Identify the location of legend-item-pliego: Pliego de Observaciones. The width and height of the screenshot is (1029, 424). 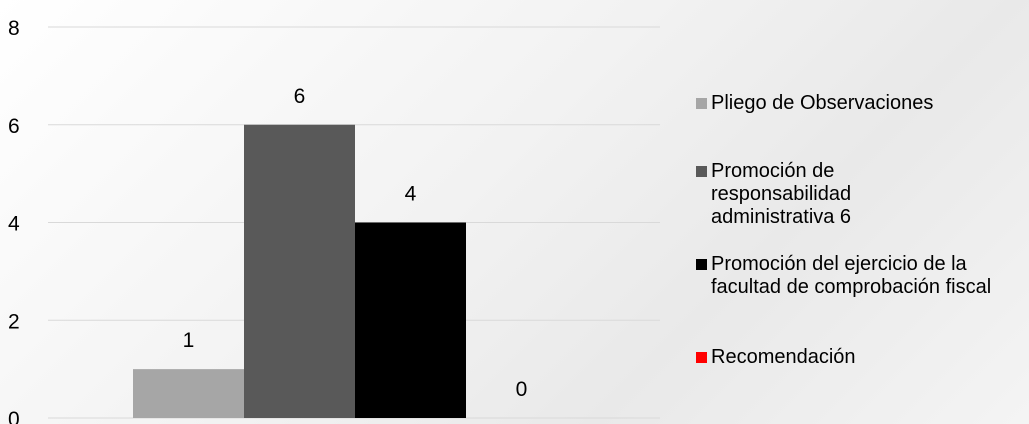
(862, 103).